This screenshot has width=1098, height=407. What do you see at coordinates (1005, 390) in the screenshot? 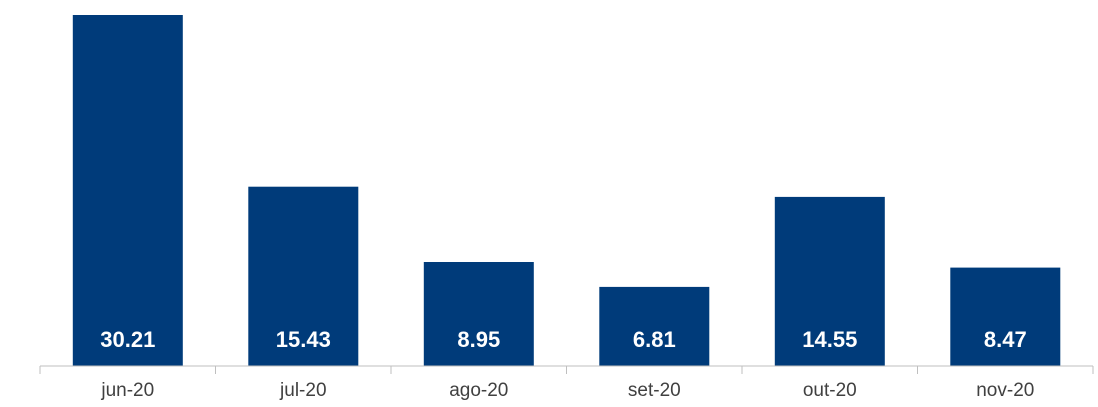
I see `x-tick-label: nov-20` at bounding box center [1005, 390].